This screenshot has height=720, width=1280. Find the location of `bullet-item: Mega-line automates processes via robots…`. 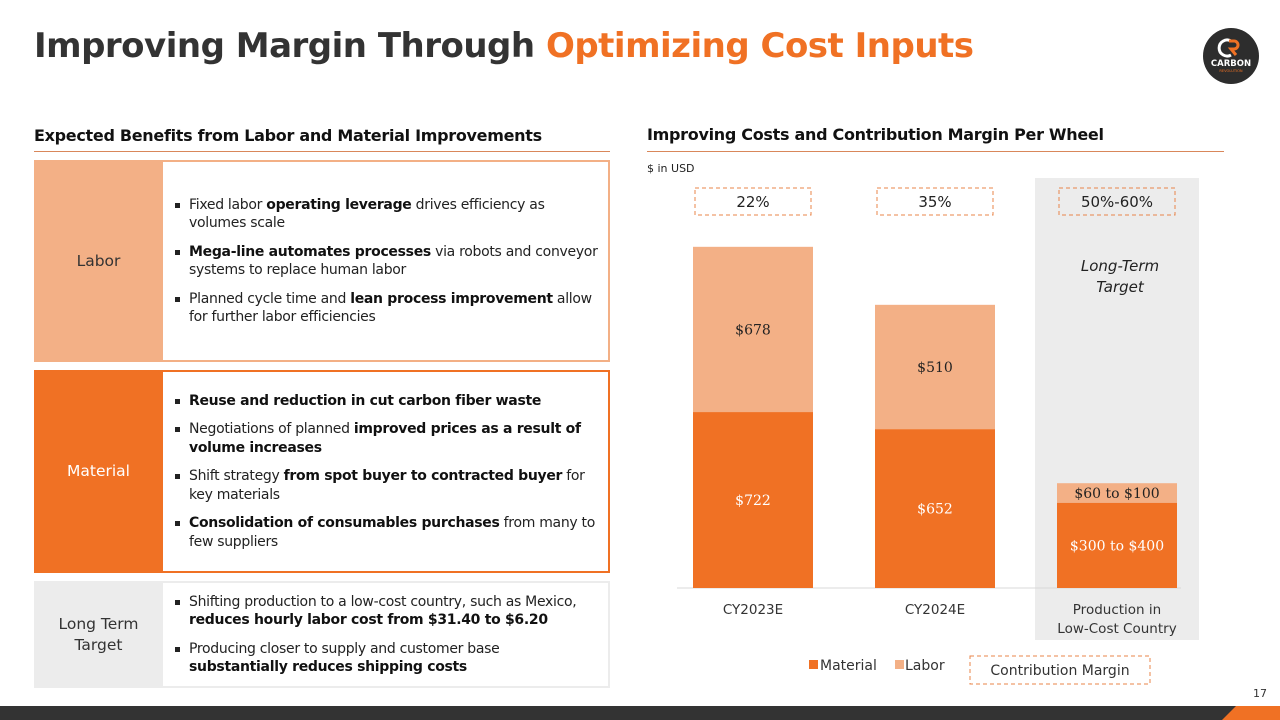

bullet-item: Mega-line automates processes via robots… is located at coordinates (386, 261).